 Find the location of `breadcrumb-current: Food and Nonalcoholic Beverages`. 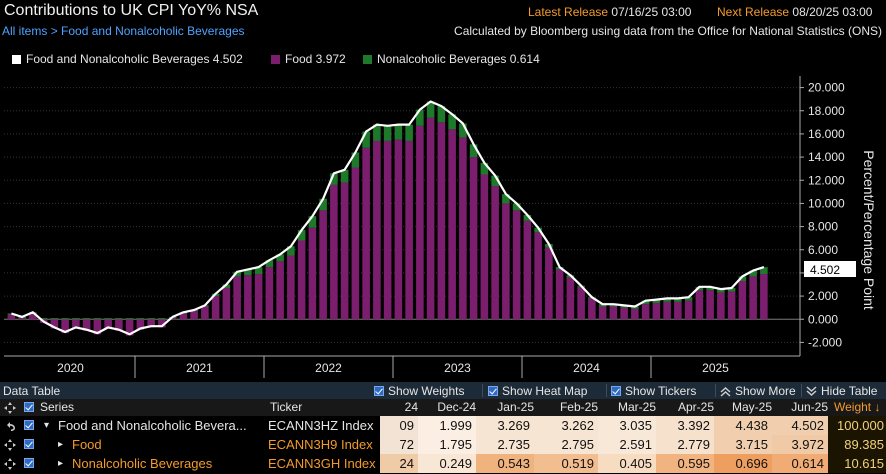

breadcrumb-current: Food and Nonalcoholic Beverages is located at coordinates (153, 31).